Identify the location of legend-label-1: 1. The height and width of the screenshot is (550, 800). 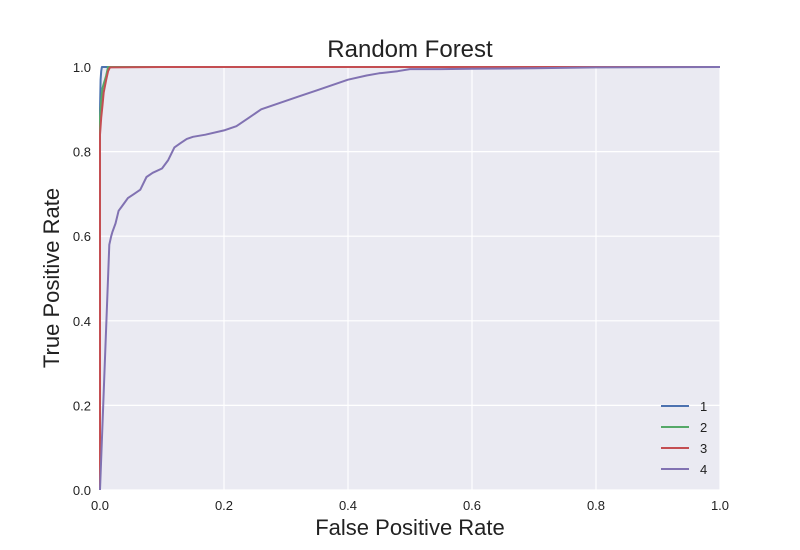
(703, 406).